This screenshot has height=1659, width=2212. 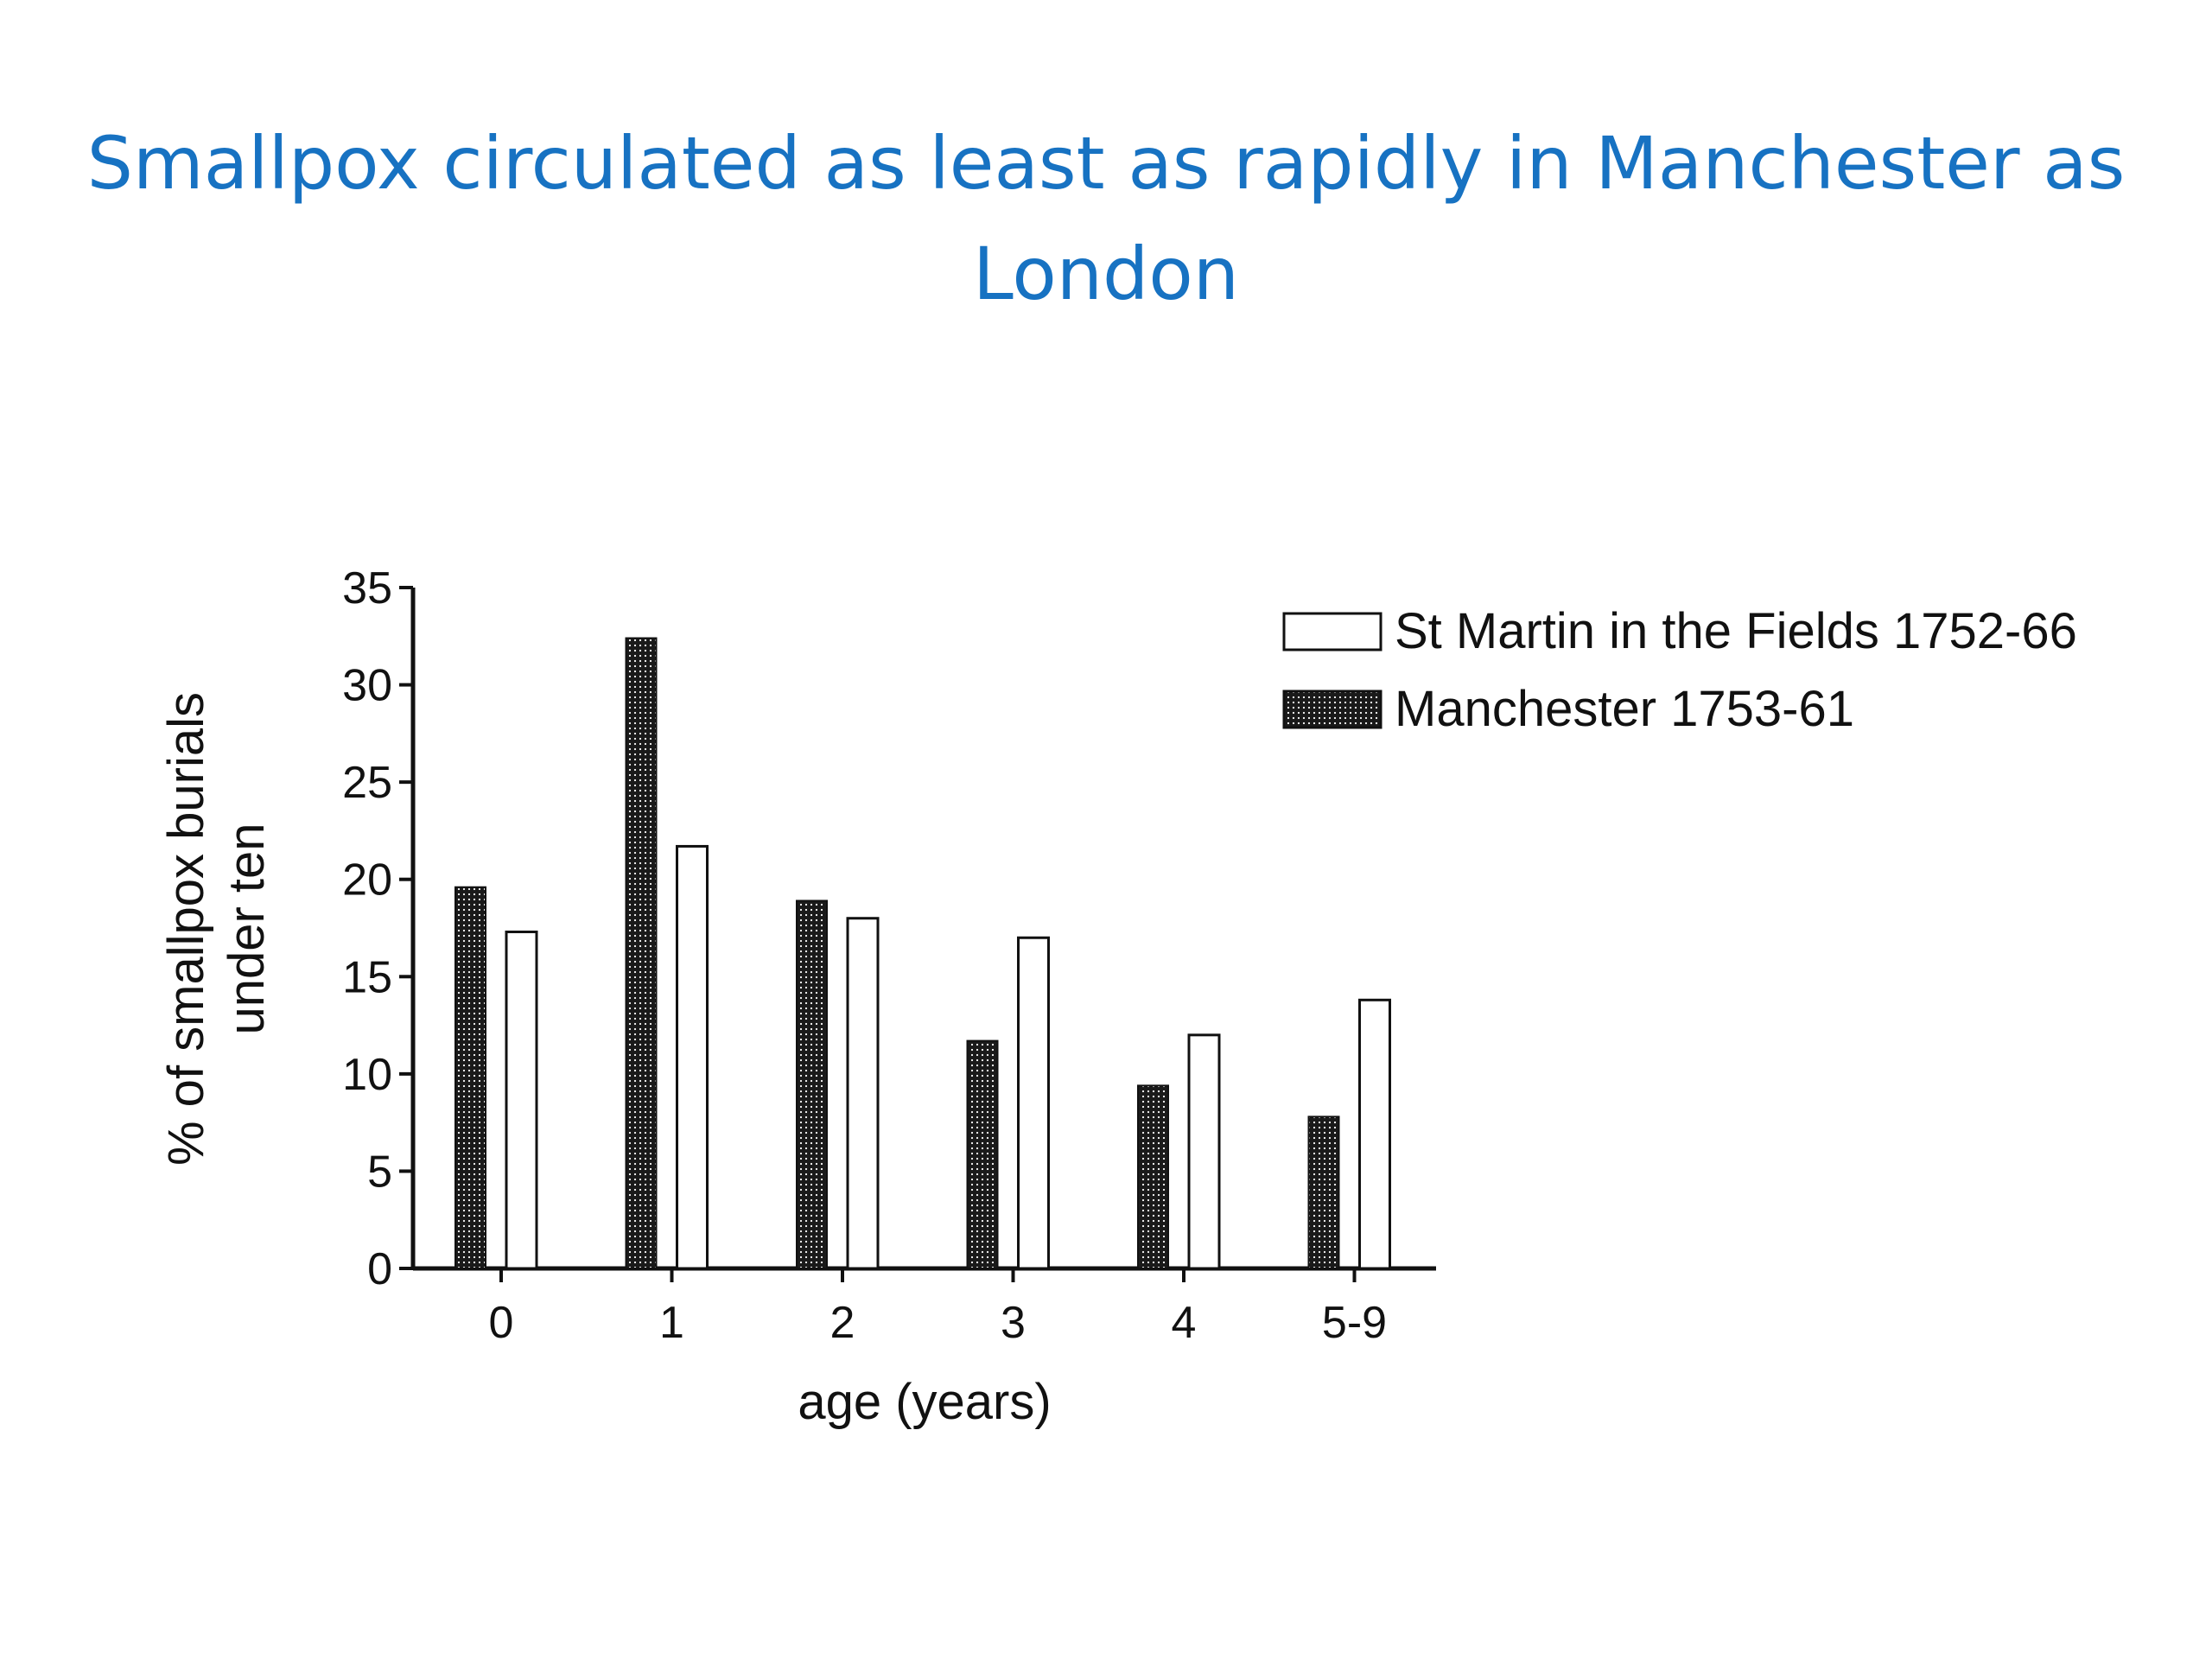 What do you see at coordinates (367, 1075) in the screenshot?
I see `y-tick-label: 10` at bounding box center [367, 1075].